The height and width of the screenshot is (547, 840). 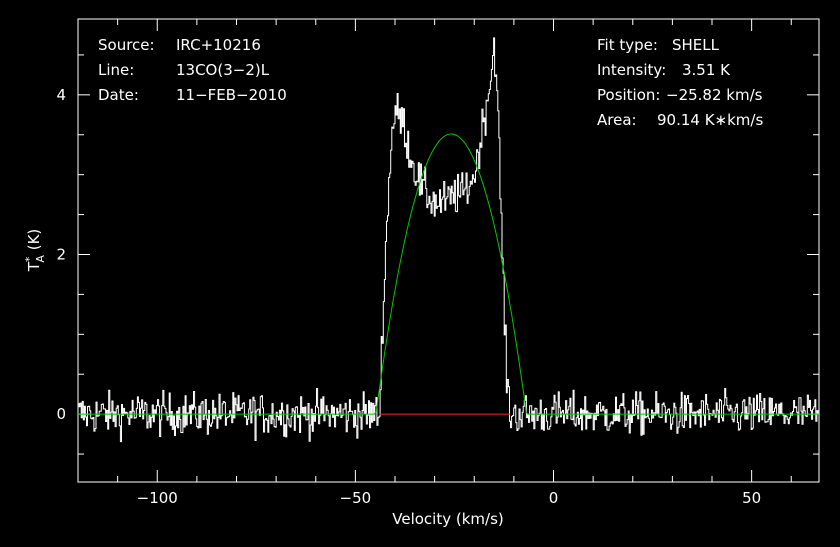 I want to click on y-tick-label: 4, so click(x=61, y=95).